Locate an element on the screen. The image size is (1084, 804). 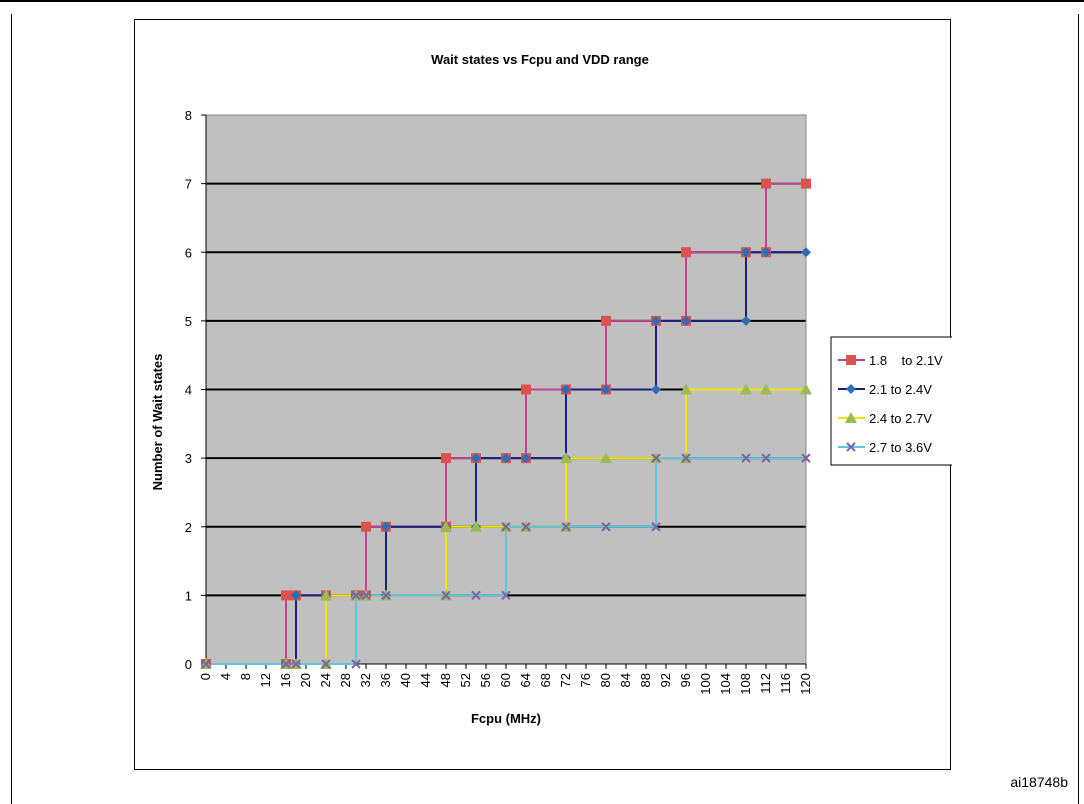
x-tick-label: 48 is located at coordinates (445, 680).